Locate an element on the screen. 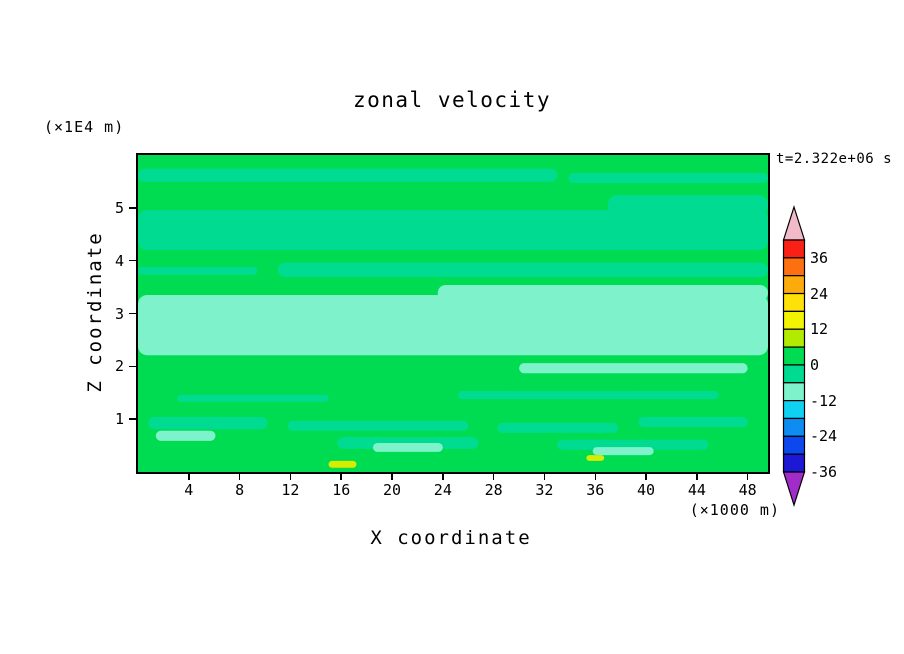 The image size is (904, 654). y-axis-title: Z coordinate is located at coordinates (95, 312).